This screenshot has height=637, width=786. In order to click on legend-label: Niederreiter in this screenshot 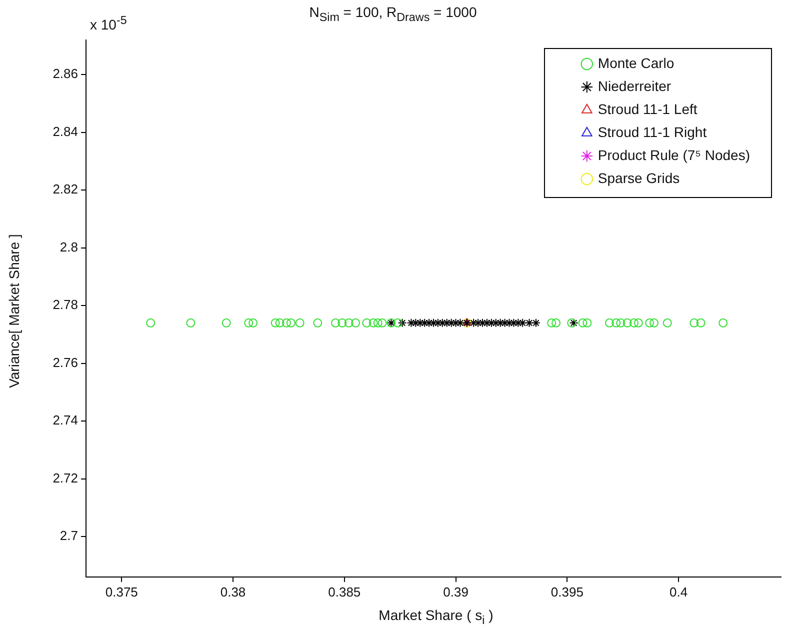, I will do `click(635, 86)`.